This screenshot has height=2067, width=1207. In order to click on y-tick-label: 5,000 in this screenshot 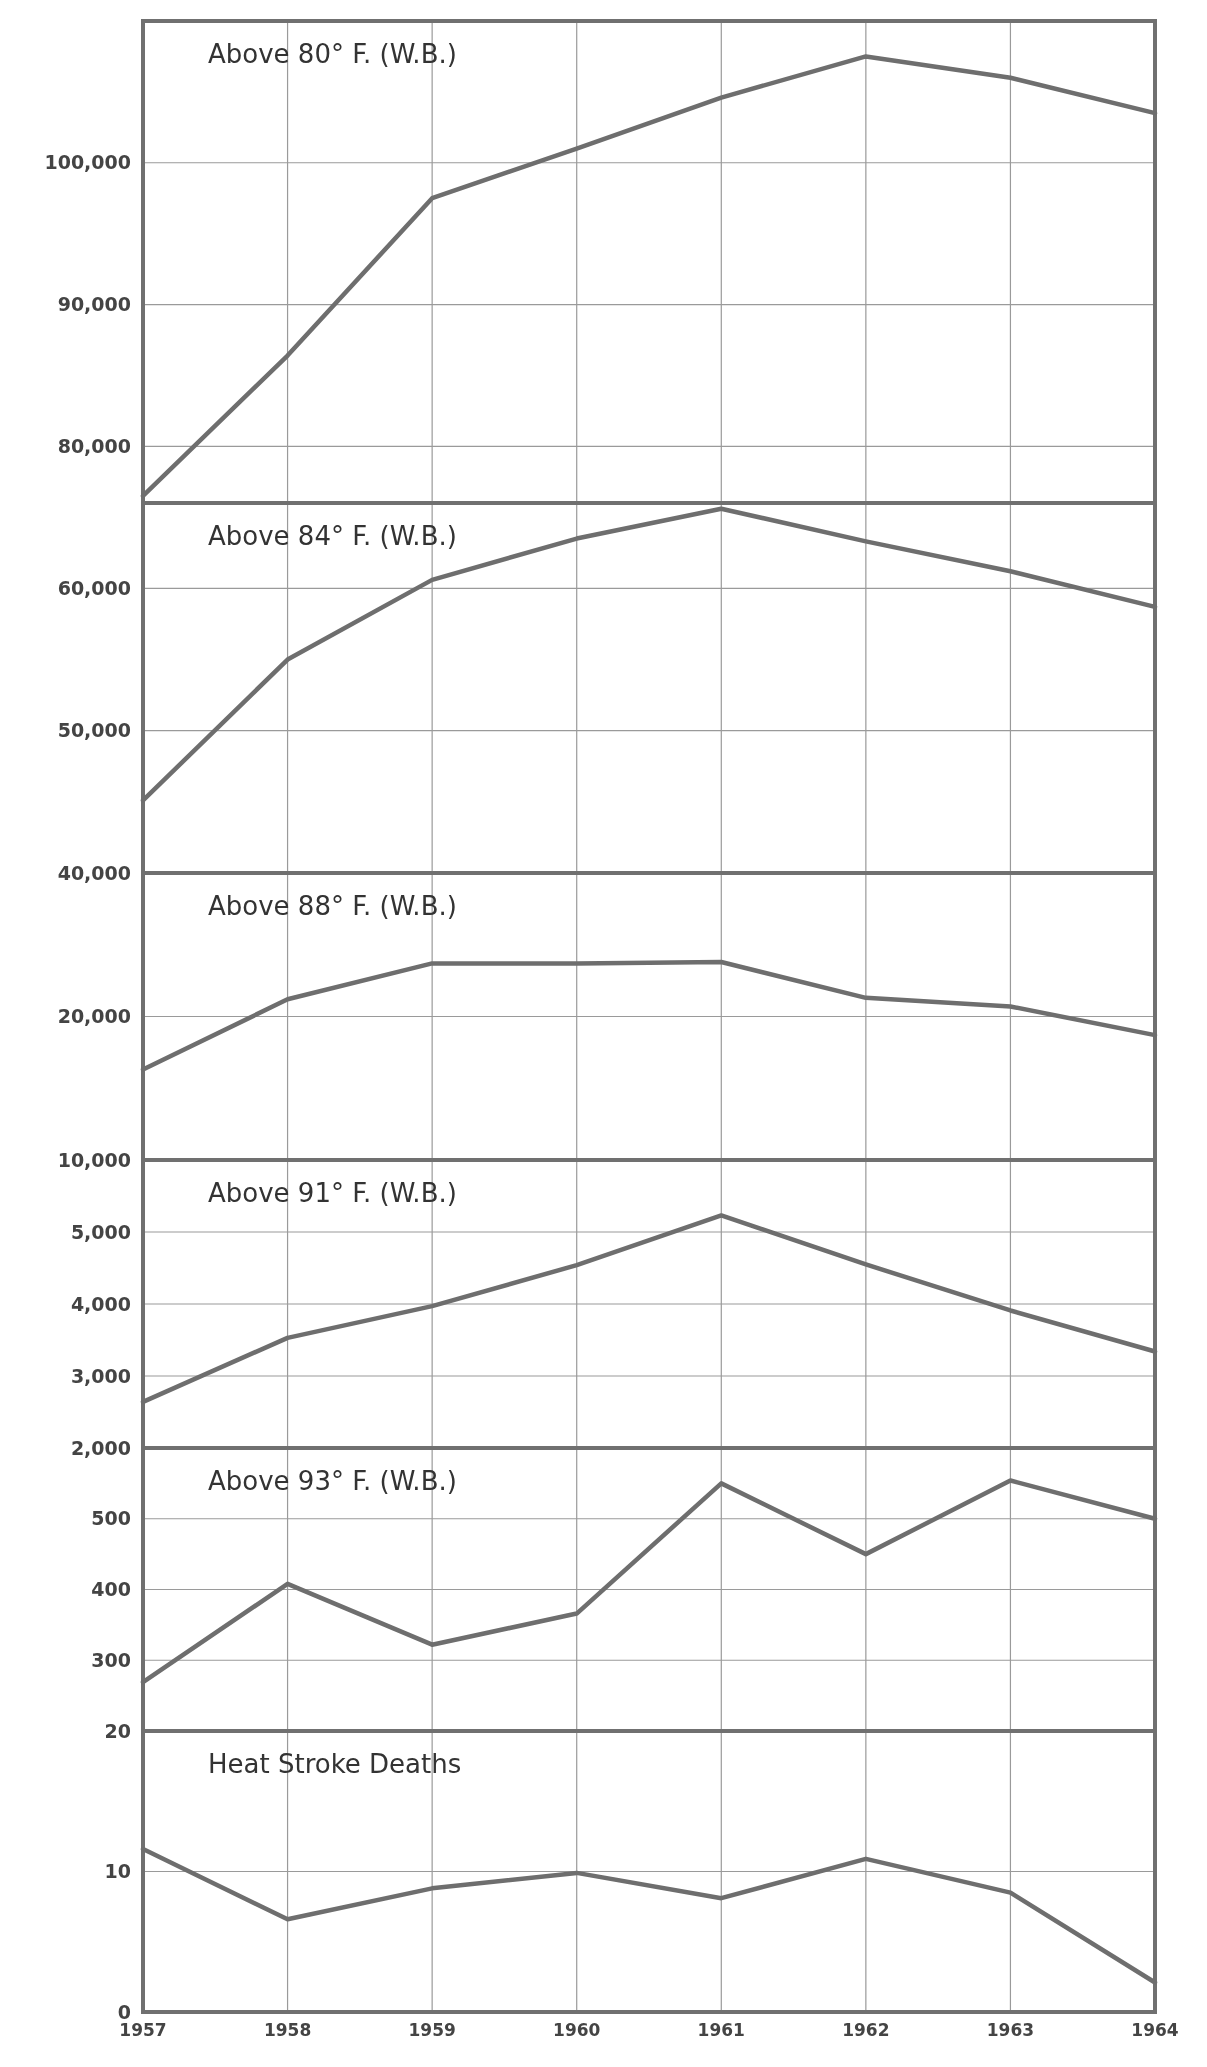, I will do `click(100, 1231)`.